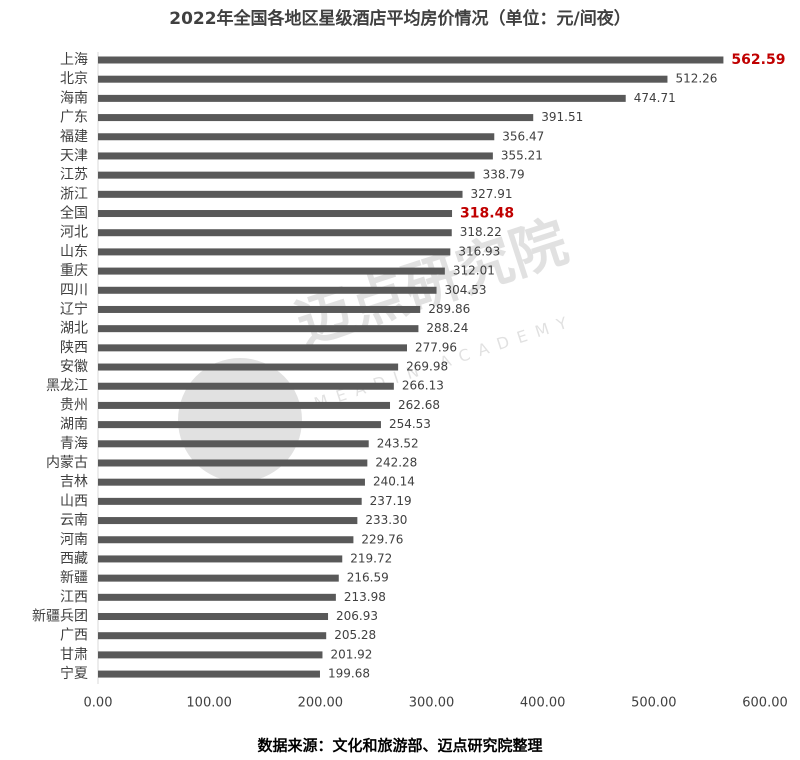 The height and width of the screenshot is (760, 800). I want to click on y-tick-label: 安徽, so click(74, 367).